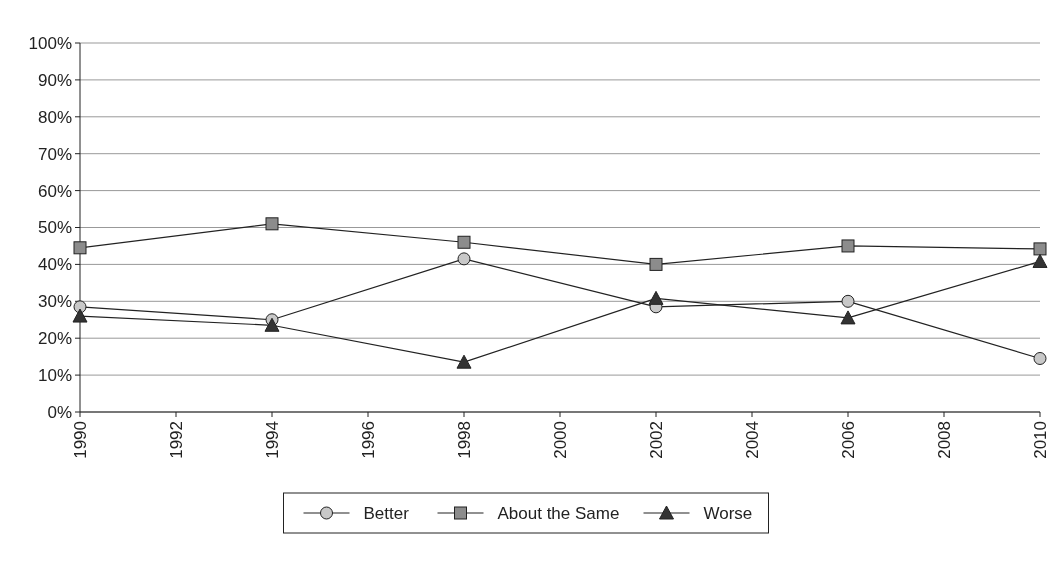  I want to click on legend-label: About the Same, so click(558, 513).